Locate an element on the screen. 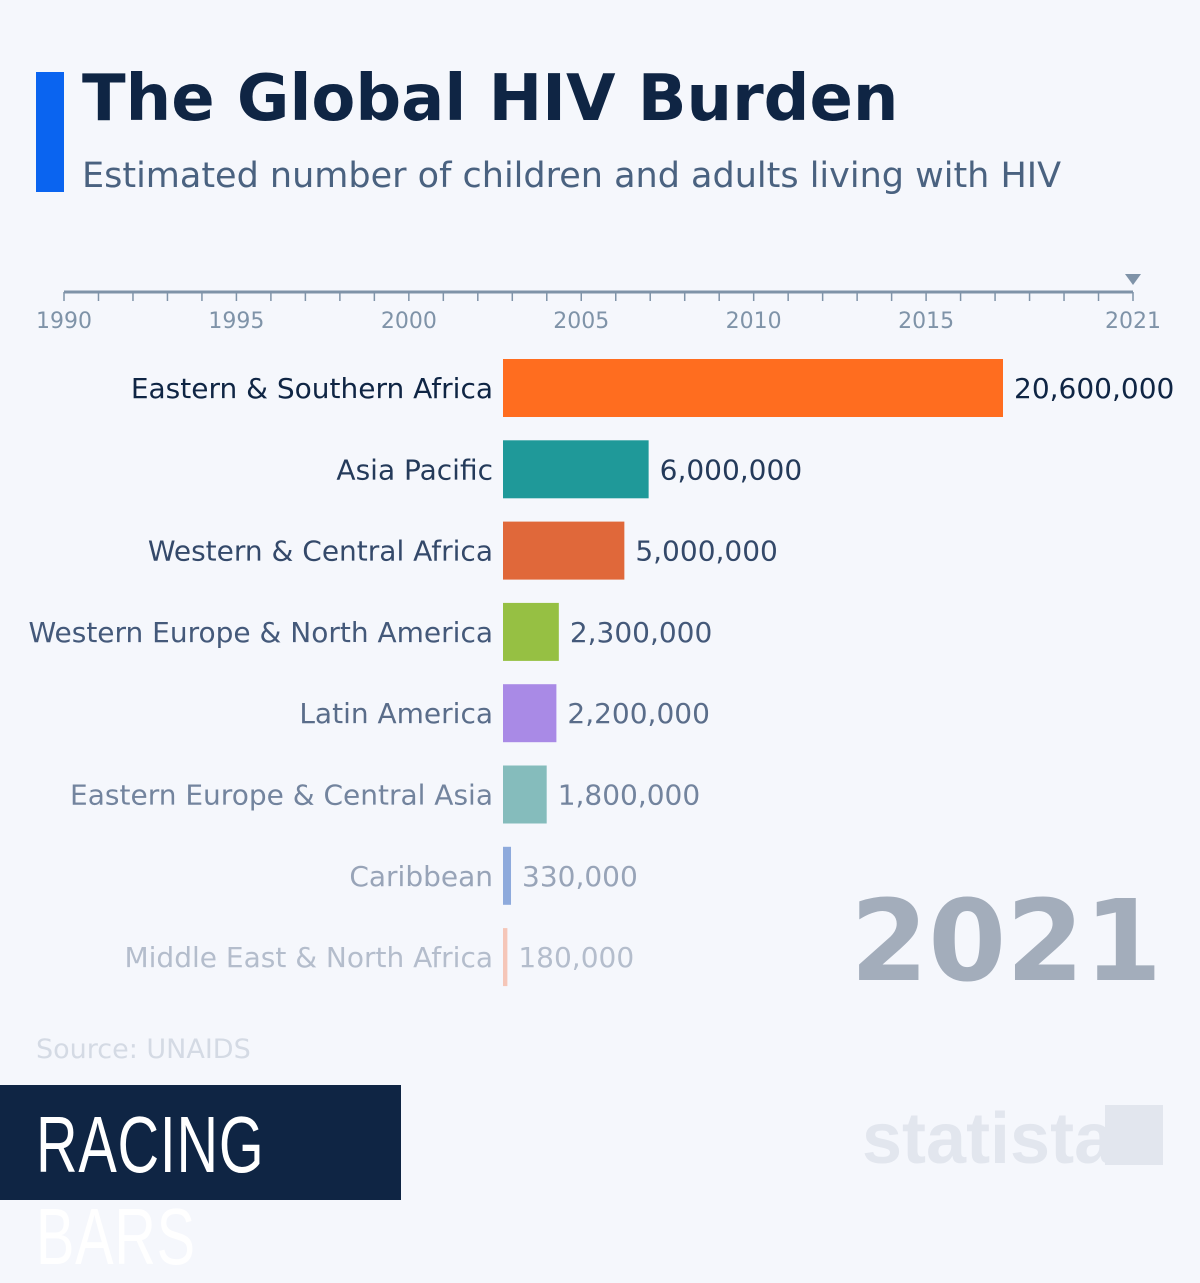  source-note: Source: UNAIDS is located at coordinates (143, 1049).